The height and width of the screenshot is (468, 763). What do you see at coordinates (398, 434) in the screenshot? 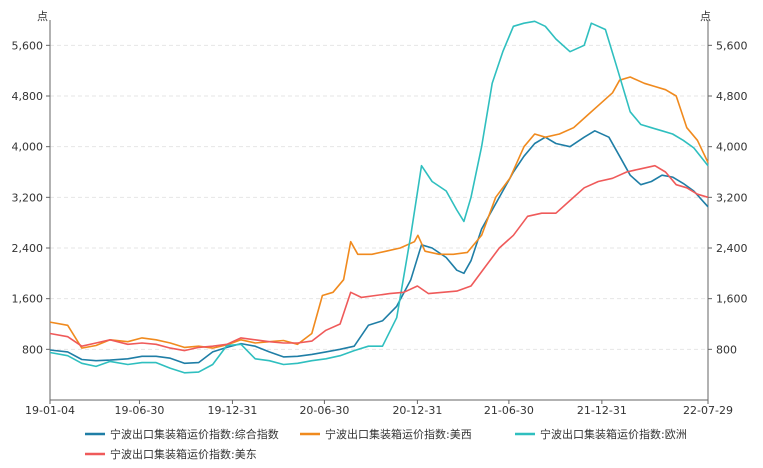
I see `legend-label: 宁波出口集装箱运价指数:美西` at bounding box center [398, 434].